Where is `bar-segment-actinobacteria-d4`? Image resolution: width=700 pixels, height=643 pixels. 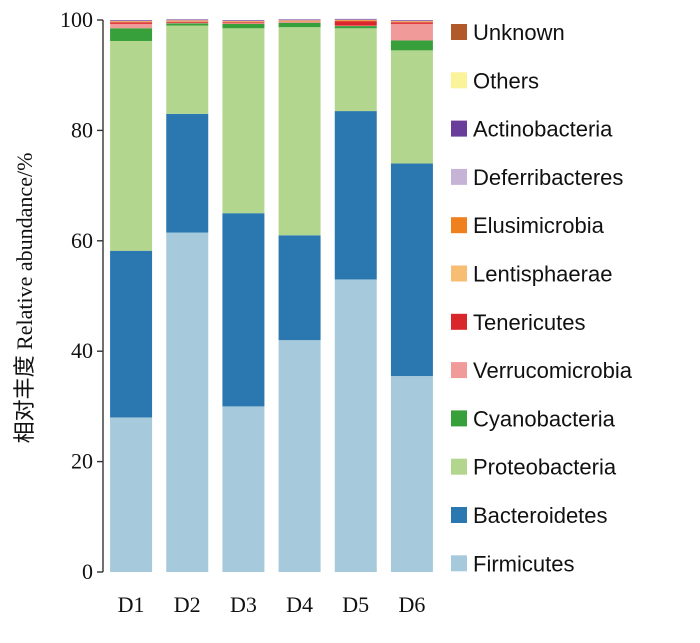 bar-segment-actinobacteria-d4 is located at coordinates (299, 19).